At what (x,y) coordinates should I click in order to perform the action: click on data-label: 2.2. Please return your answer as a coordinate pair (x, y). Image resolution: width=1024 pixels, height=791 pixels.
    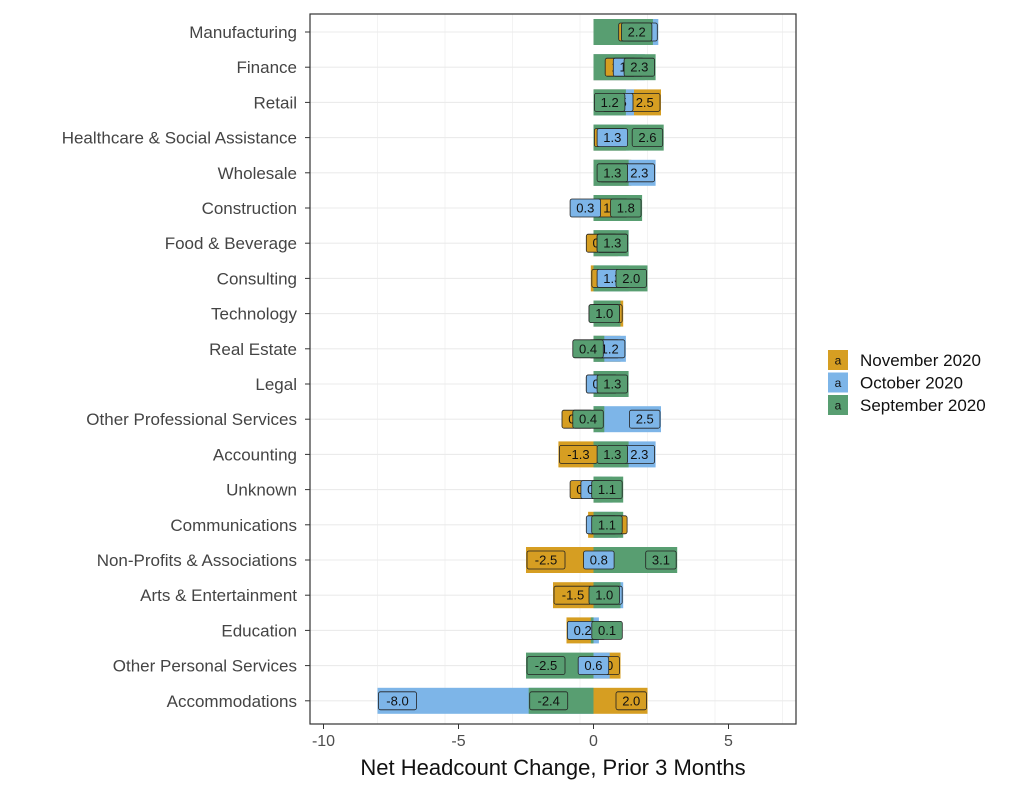
    Looking at the image, I should click on (637, 32).